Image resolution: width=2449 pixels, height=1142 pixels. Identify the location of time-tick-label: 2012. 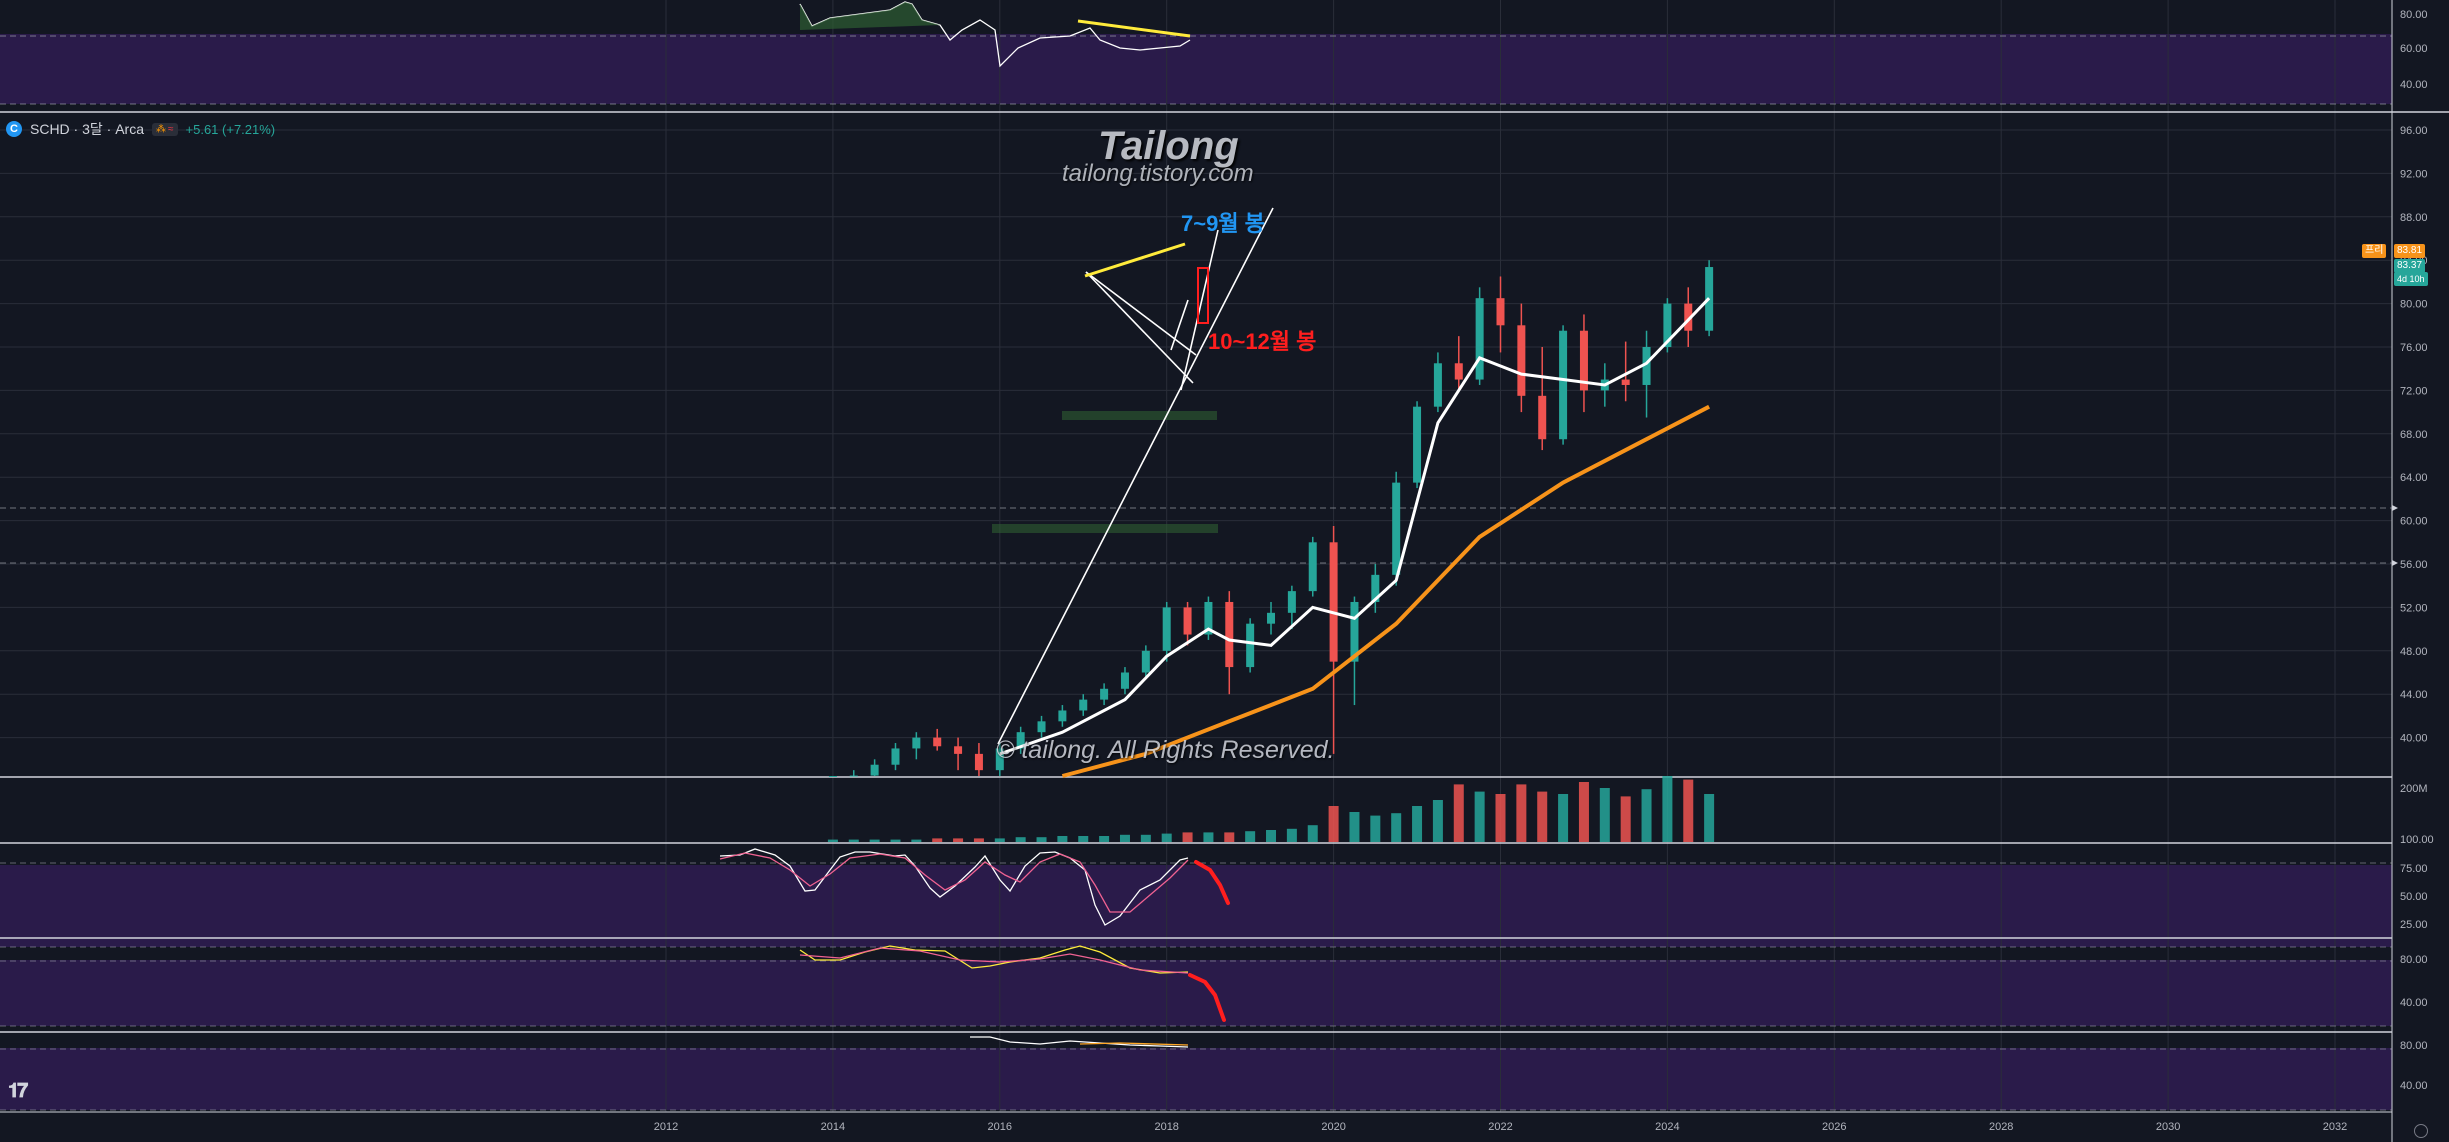
(666, 1127).